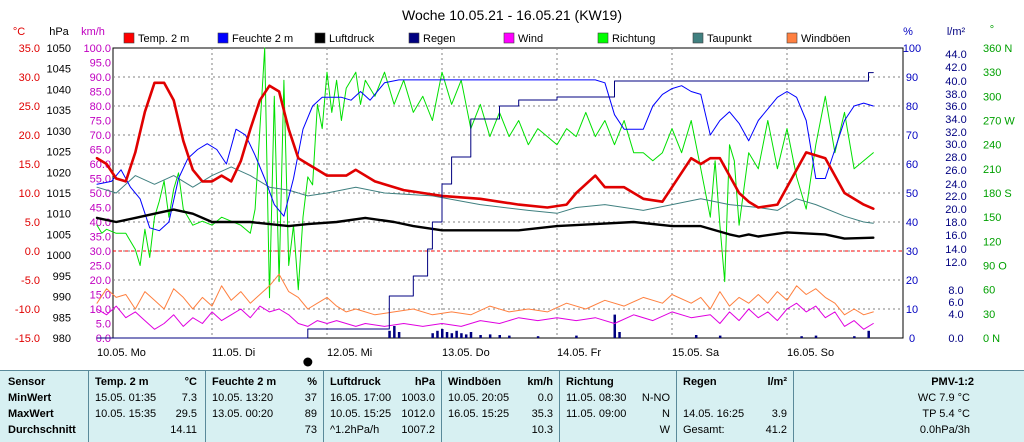  Describe the element at coordinates (233, 353) in the screenshot. I see `x-tick-label: 11.05. Di` at that location.